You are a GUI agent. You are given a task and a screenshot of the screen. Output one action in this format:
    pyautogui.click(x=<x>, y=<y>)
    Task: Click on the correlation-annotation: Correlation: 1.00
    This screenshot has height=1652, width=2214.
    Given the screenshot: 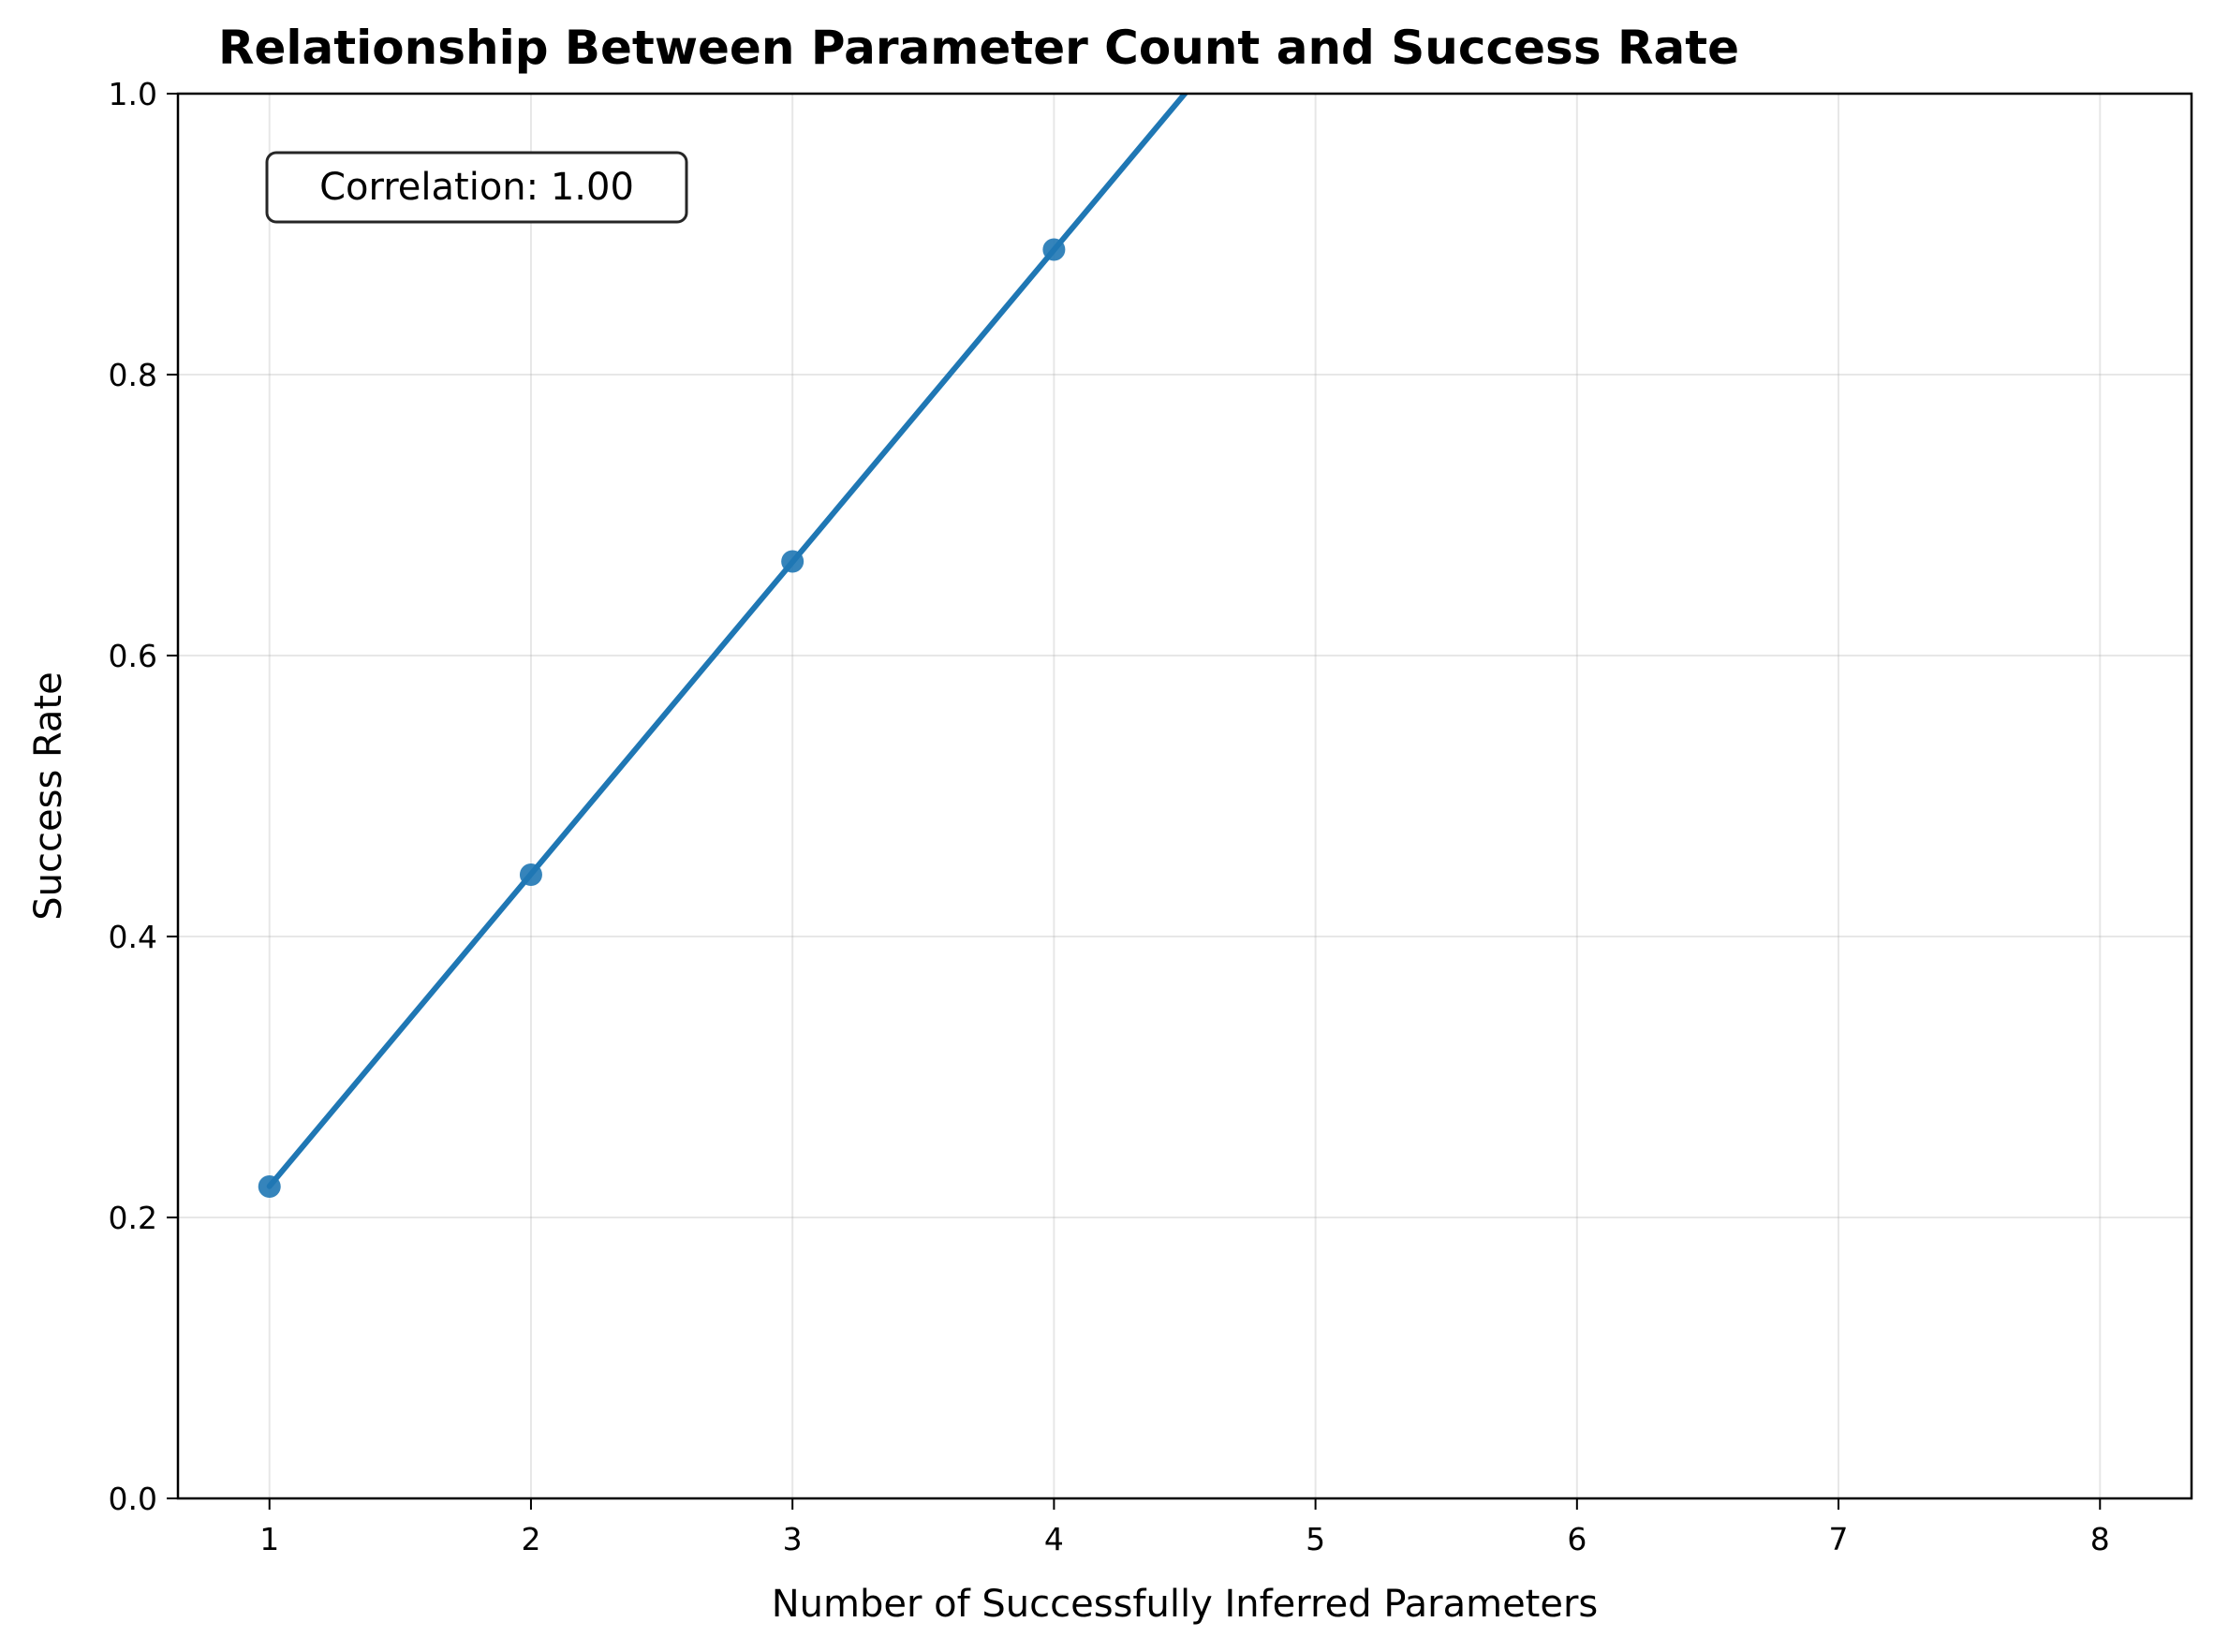 What is the action you would take?
    pyautogui.click(x=476, y=188)
    